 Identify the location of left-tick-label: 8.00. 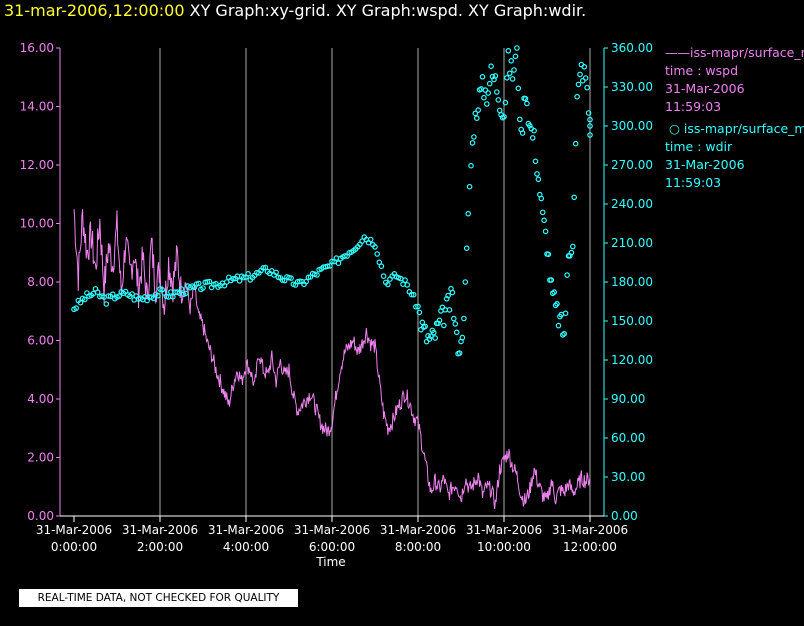
(40, 282).